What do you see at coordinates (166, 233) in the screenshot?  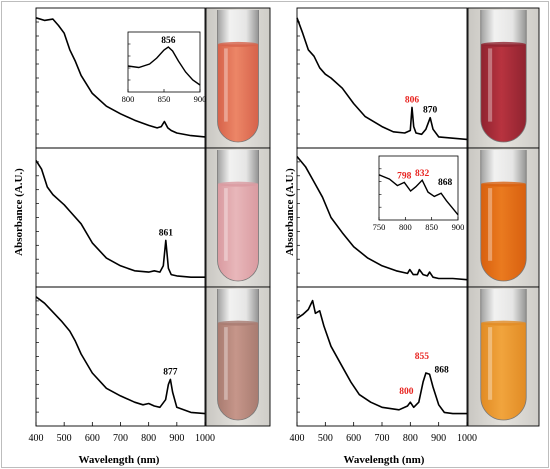 I see `peak-label: 861` at bounding box center [166, 233].